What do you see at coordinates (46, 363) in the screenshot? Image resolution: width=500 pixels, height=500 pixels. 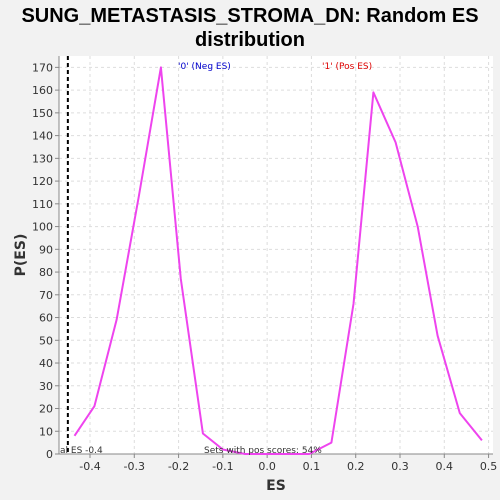 I see `y-tick-label: 40` at bounding box center [46, 363].